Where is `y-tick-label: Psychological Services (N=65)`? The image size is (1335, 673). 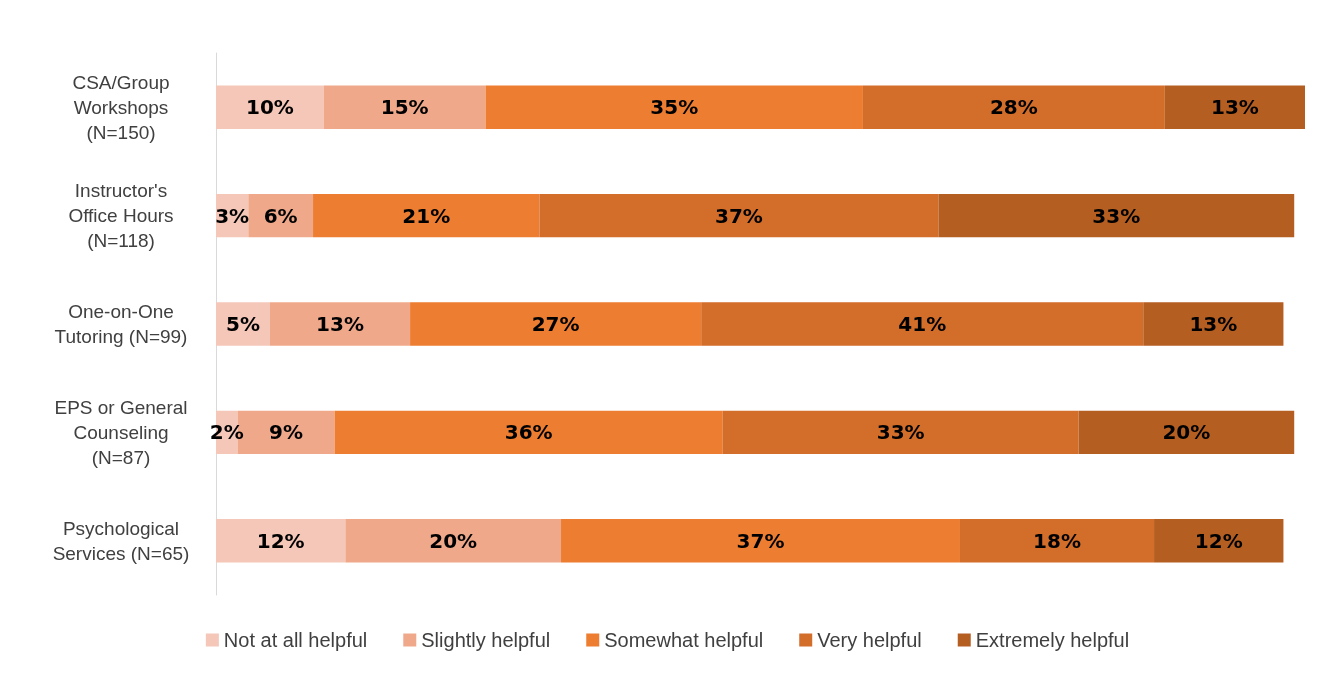
y-tick-label: Psychological Services (N=65) is located at coordinates (121, 540).